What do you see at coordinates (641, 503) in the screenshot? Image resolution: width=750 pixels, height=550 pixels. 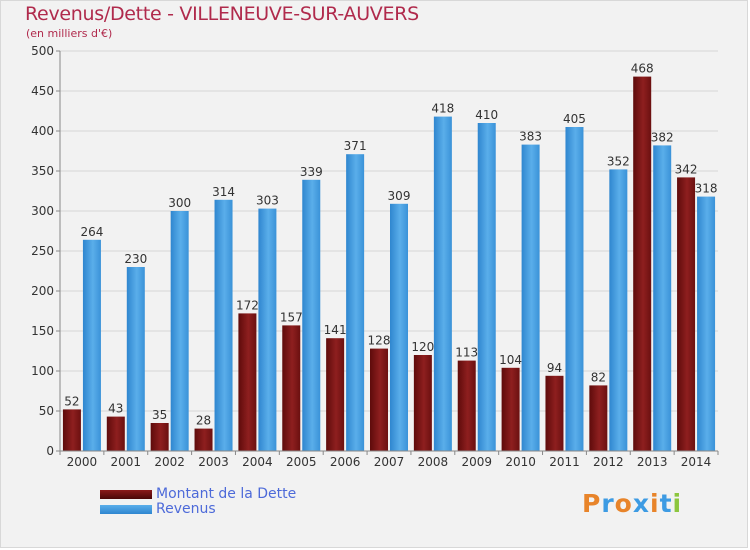 I see `logo-letter: x` at bounding box center [641, 503].